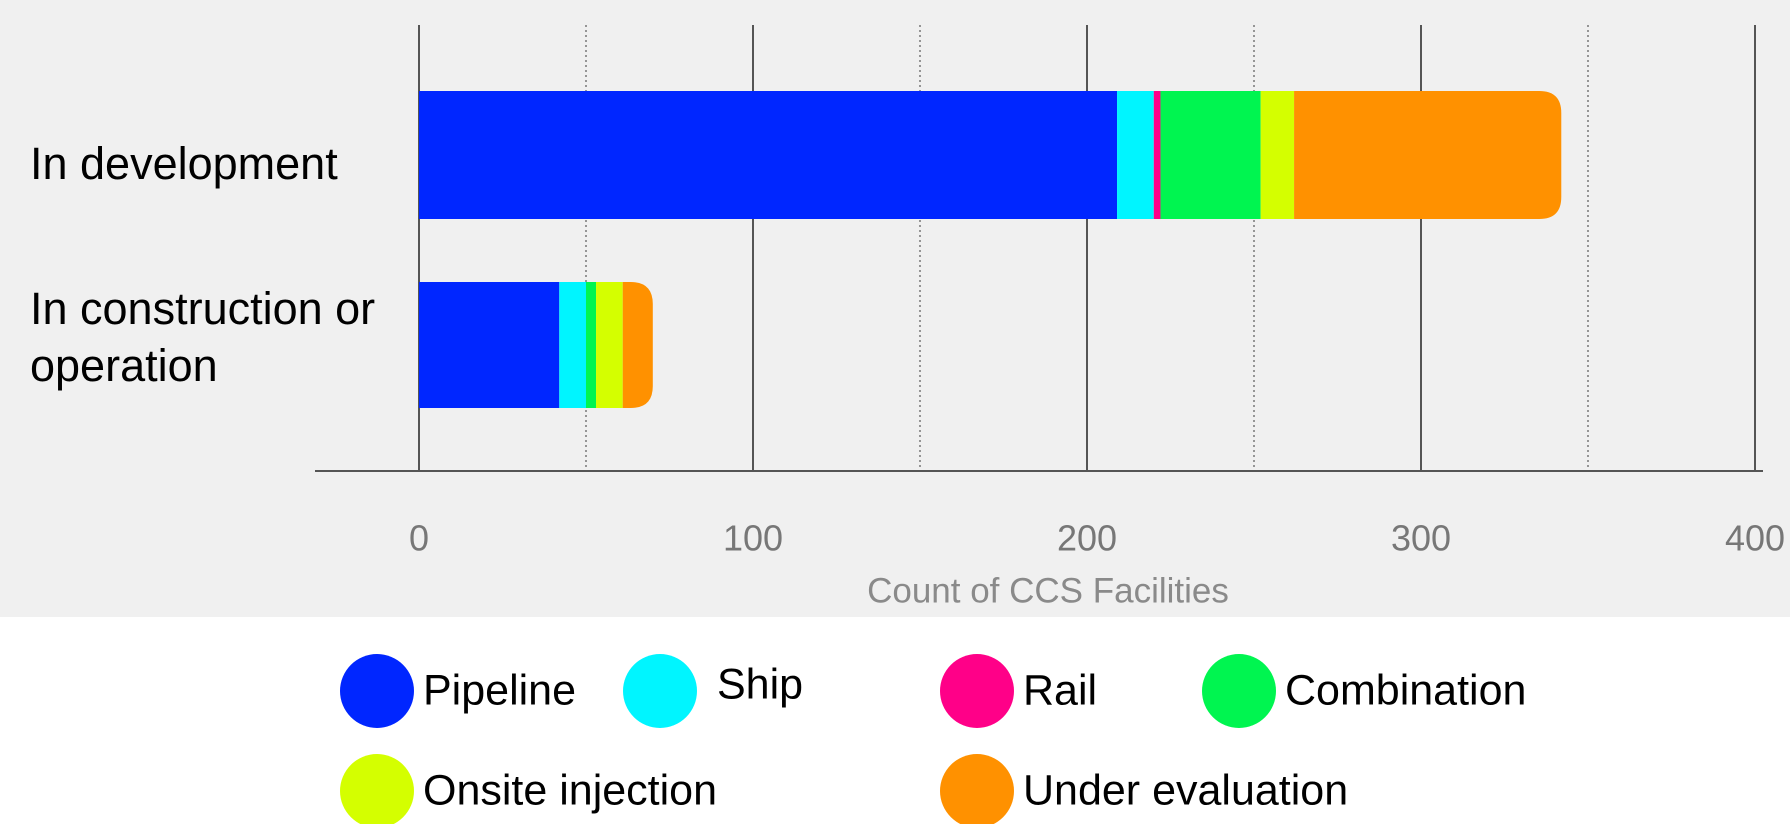  Describe the element at coordinates (1421, 538) in the screenshot. I see `x-tick-label: 300` at that location.